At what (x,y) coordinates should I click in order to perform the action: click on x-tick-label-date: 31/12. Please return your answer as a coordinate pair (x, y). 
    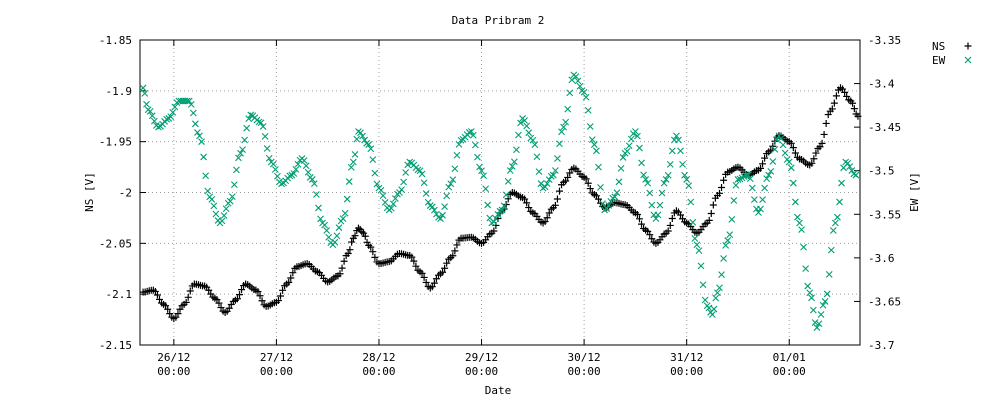
    Looking at the image, I should click on (686, 357).